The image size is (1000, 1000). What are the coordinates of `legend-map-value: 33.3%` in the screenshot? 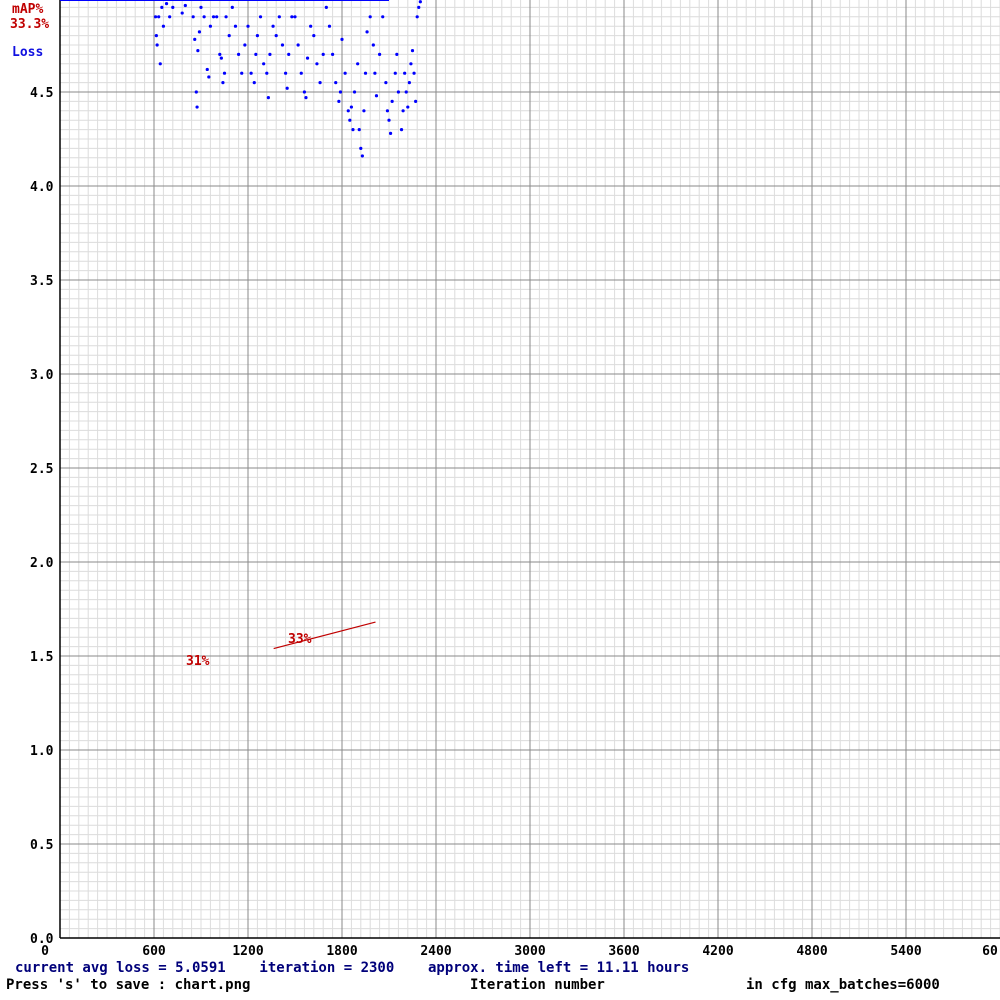 It's located at (29, 24).